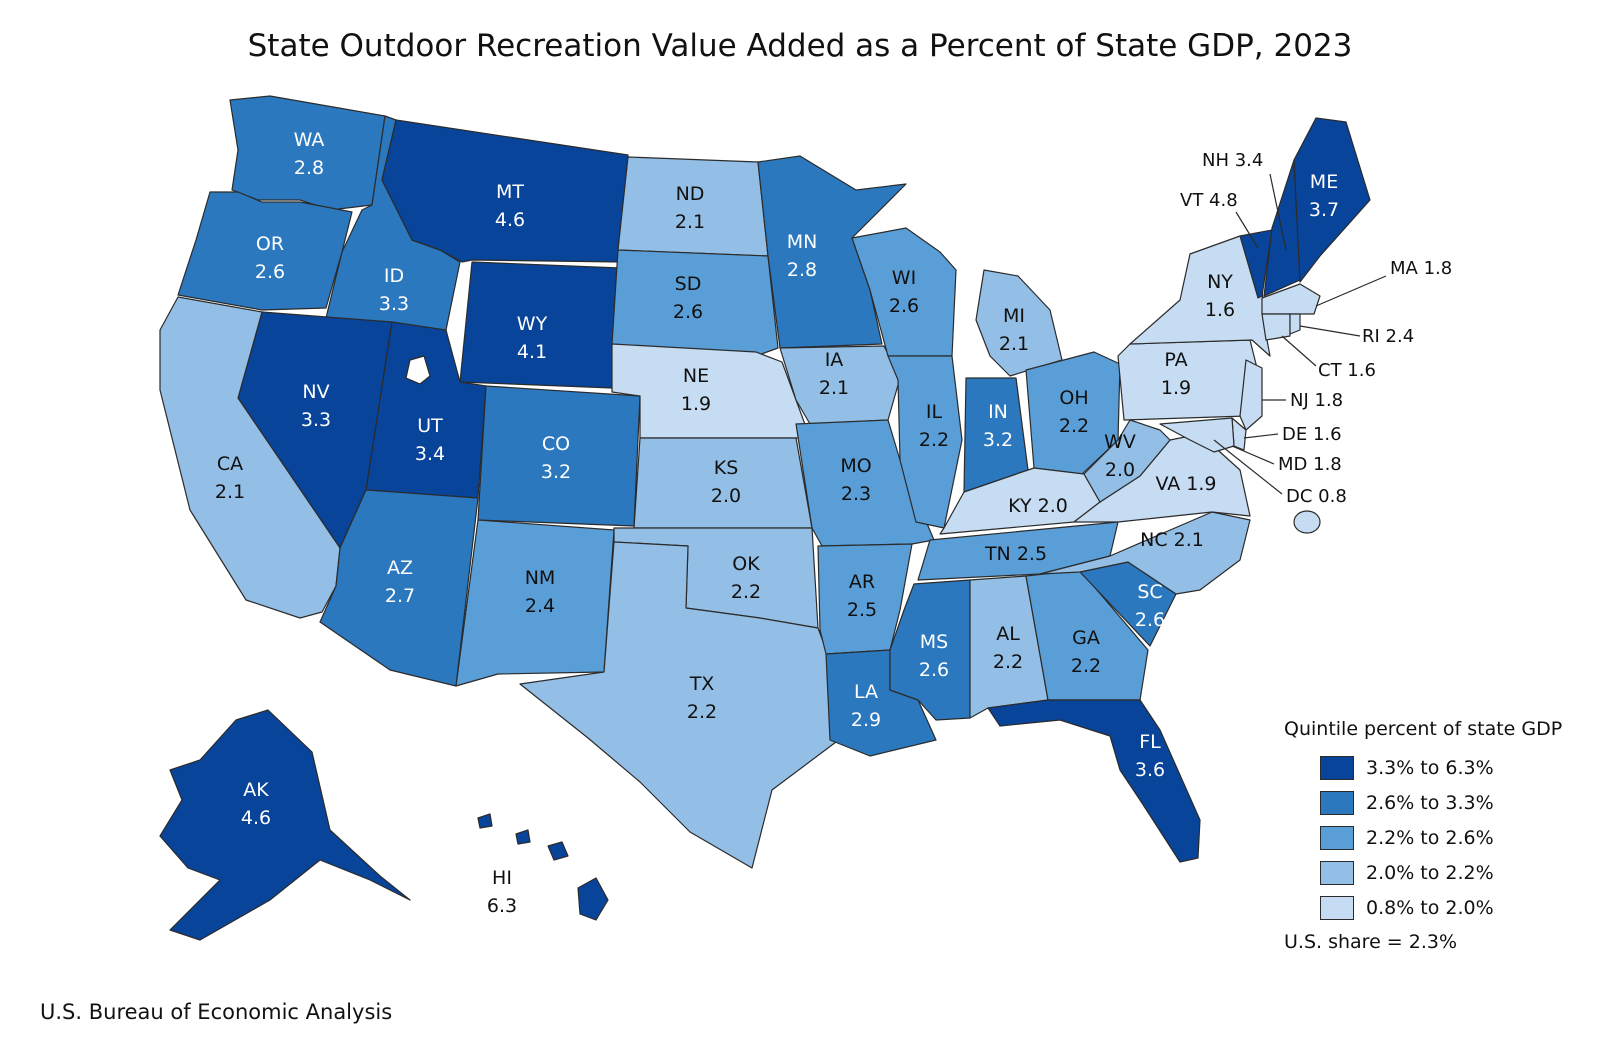  I want to click on state-hi-oahu, so click(523, 837).